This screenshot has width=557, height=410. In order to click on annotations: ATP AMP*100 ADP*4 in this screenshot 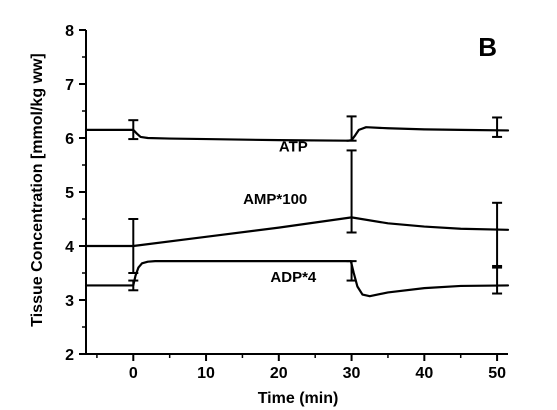, I will do `click(280, 213)`.